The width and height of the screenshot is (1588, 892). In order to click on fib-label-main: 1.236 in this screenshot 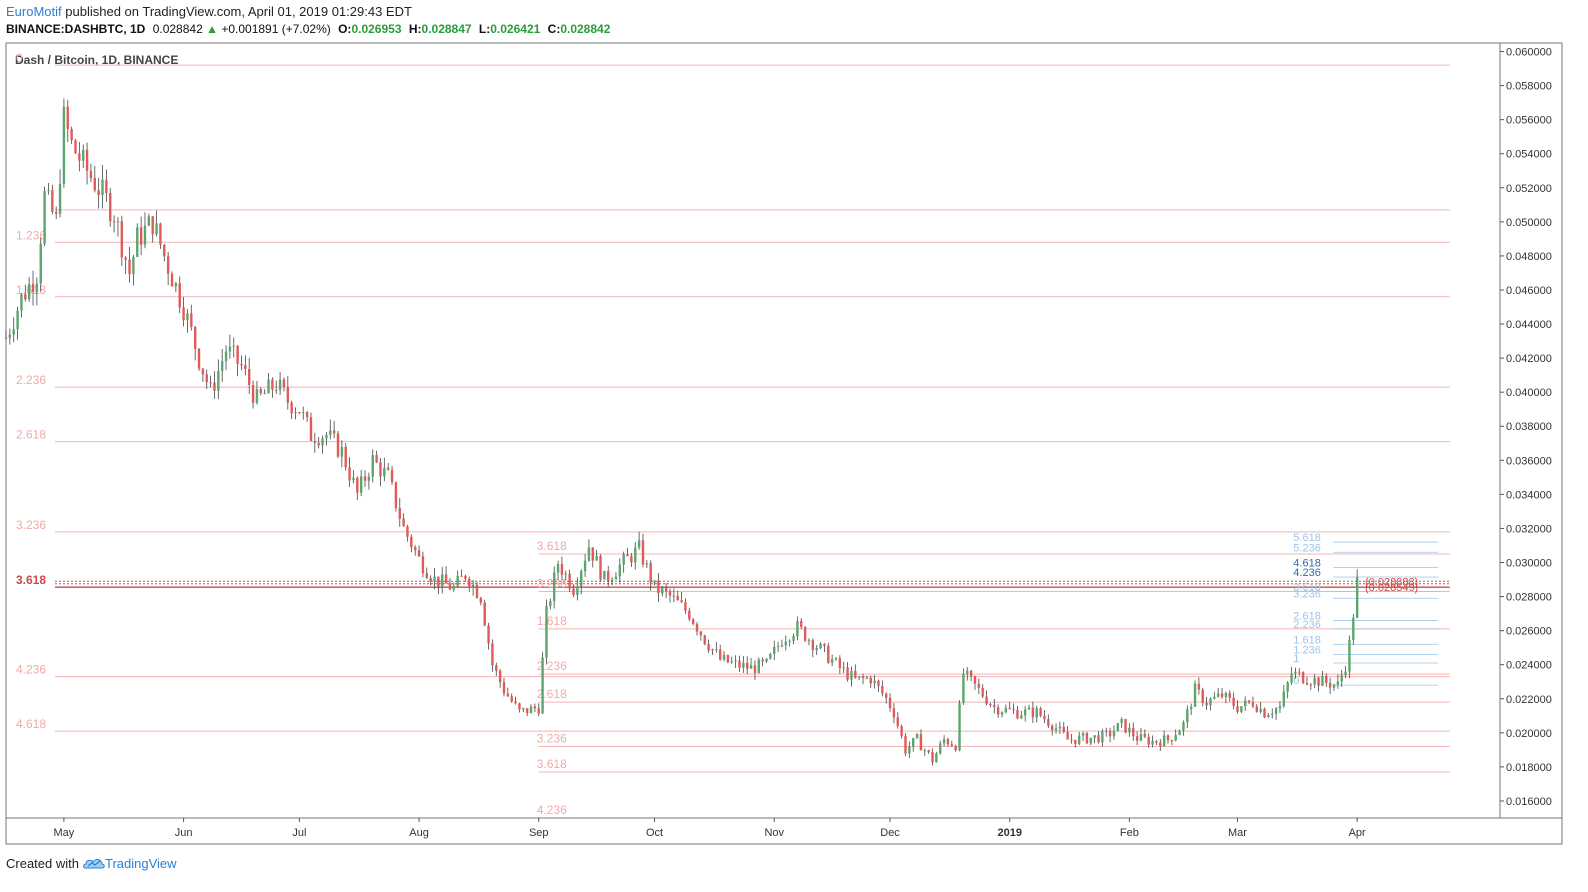, I will do `click(31, 235)`.